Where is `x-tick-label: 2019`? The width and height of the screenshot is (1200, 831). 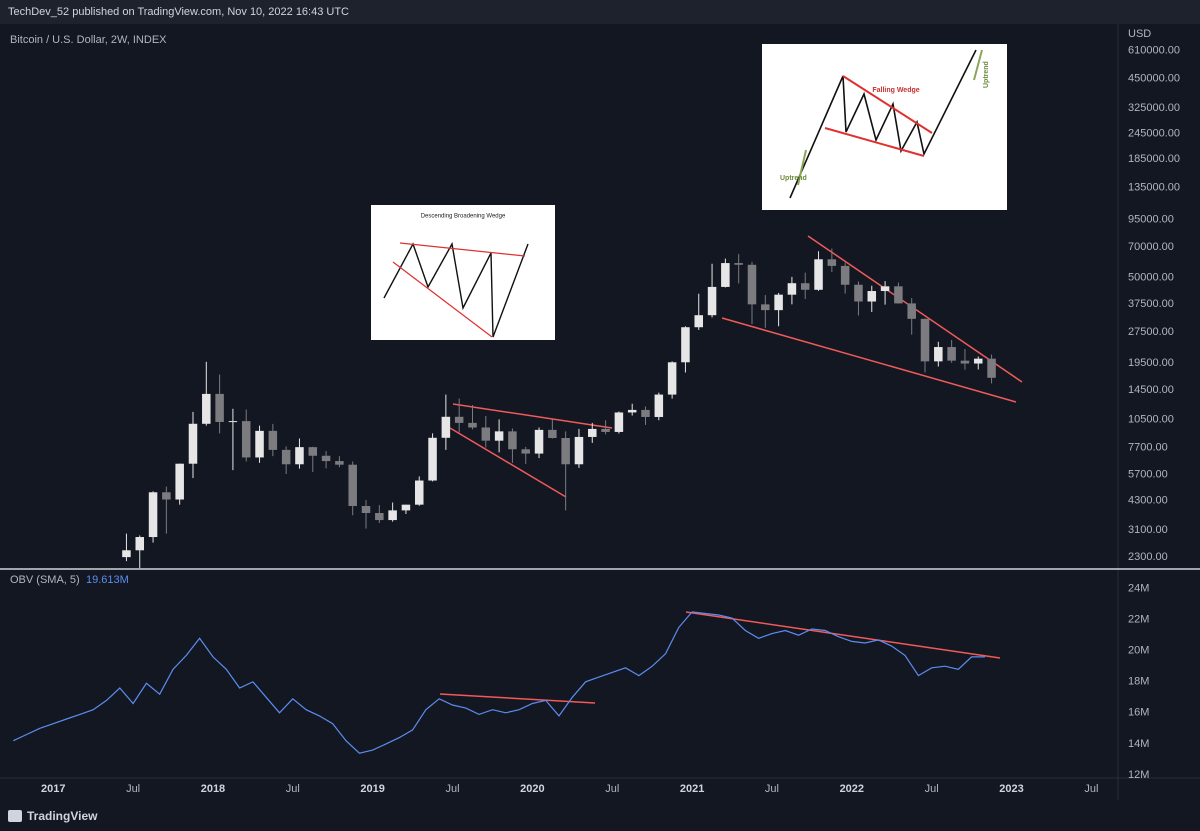
x-tick-label: 2019 is located at coordinates (372, 789).